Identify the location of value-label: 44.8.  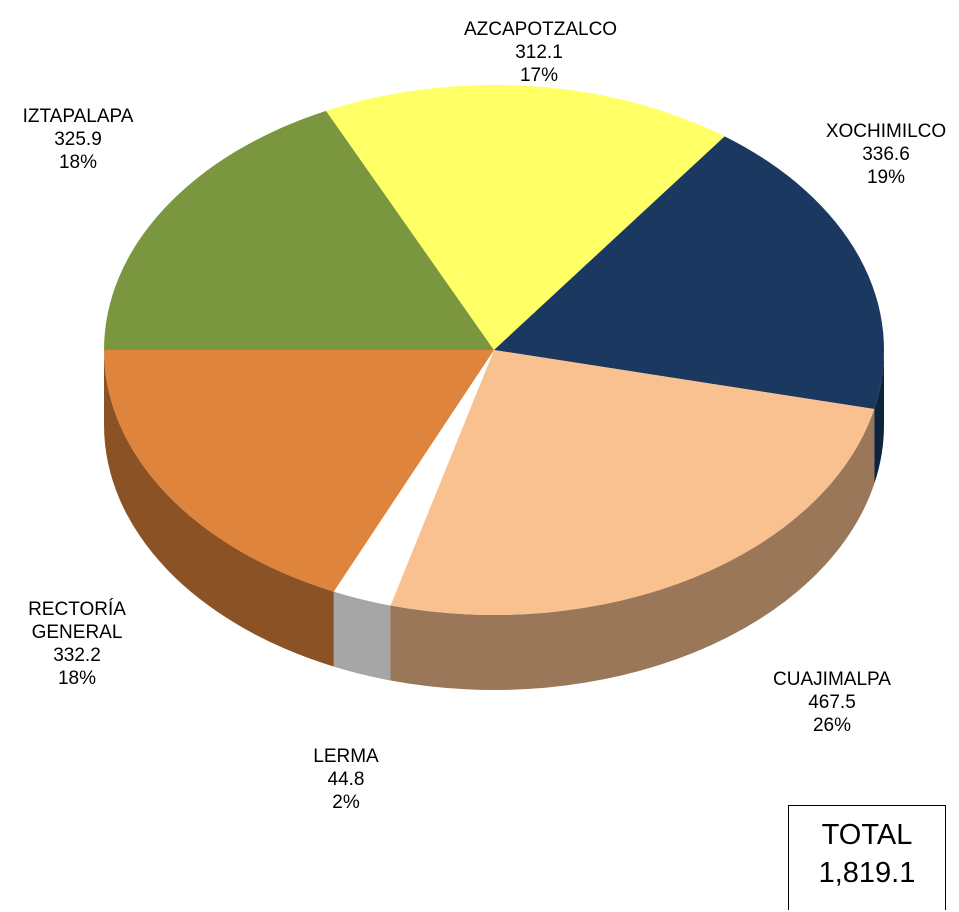
(346, 779).